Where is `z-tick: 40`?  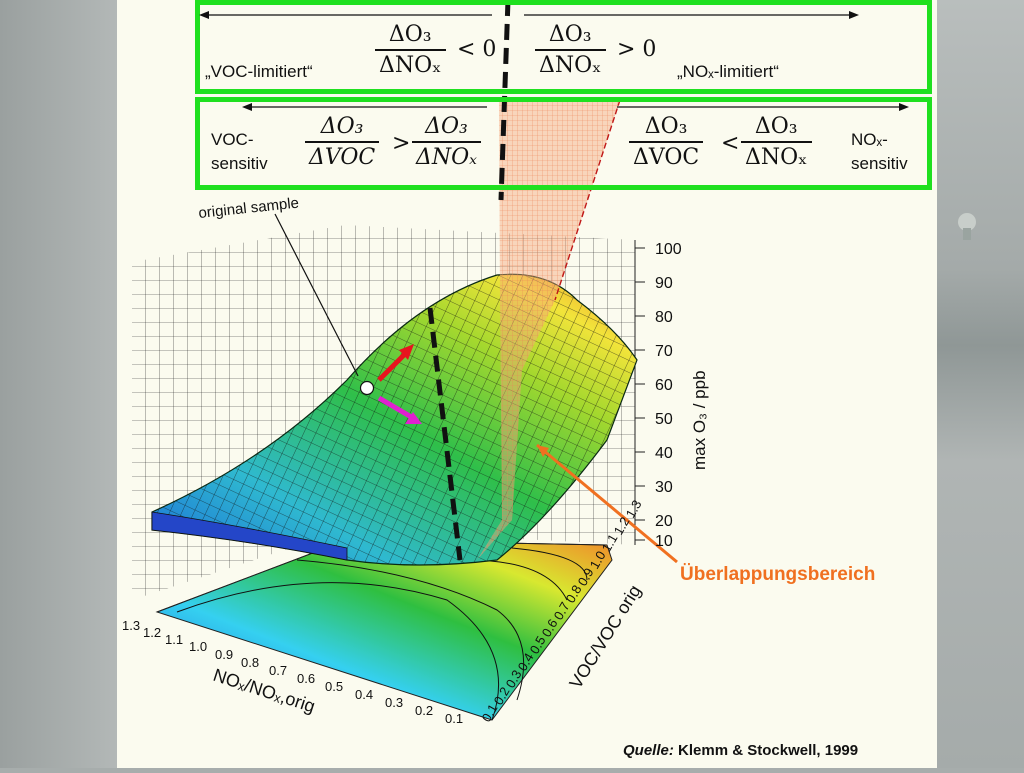 z-tick: 40 is located at coordinates (664, 453).